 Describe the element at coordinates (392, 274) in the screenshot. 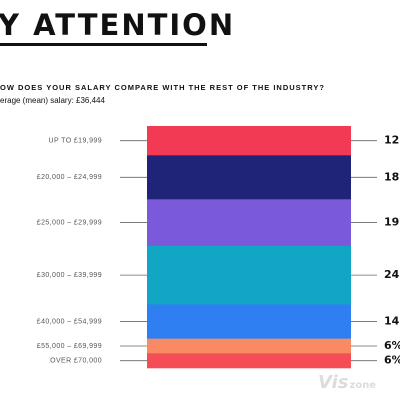

I see `value-label: 24` at that location.